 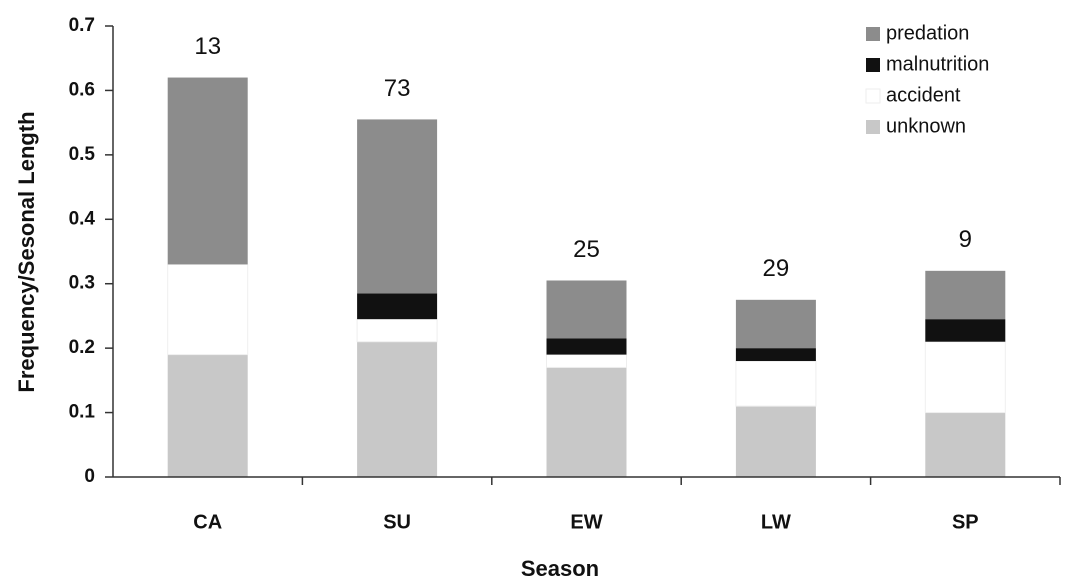 I want to click on x-tick-label: CA, so click(x=207, y=522).